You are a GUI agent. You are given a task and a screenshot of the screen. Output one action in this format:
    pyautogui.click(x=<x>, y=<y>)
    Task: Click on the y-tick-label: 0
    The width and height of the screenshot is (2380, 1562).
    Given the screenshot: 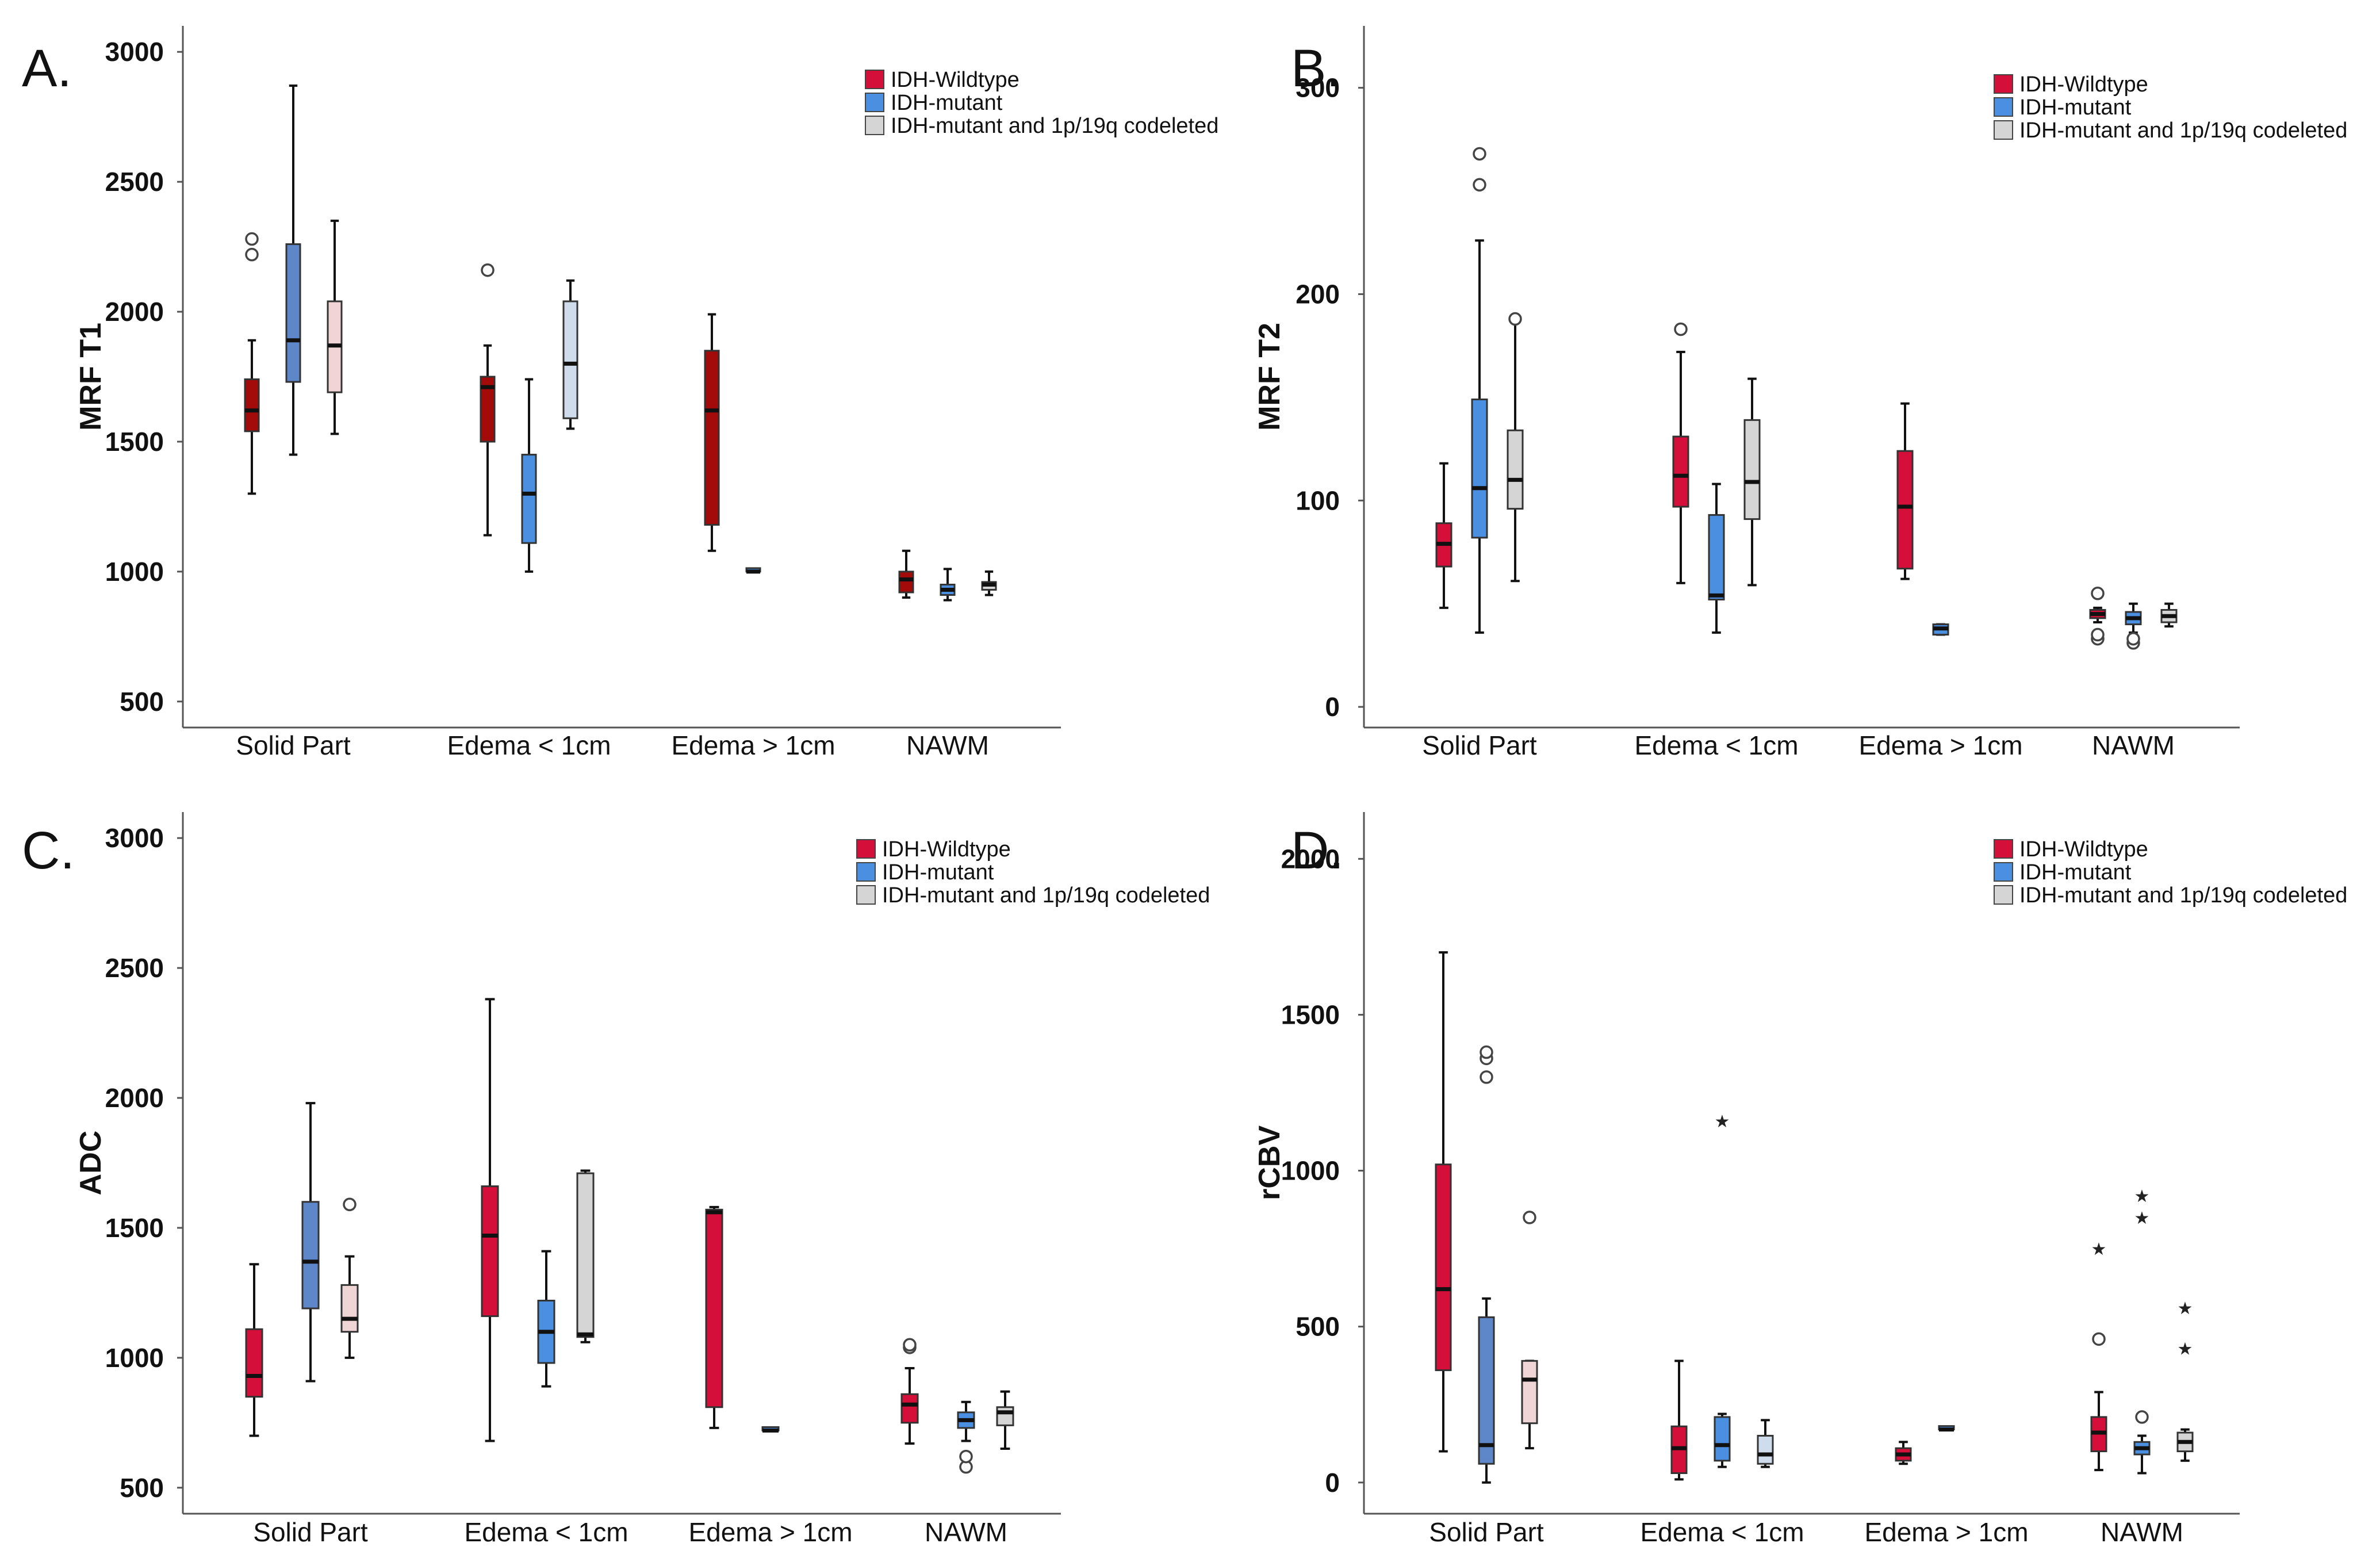 What is the action you would take?
    pyautogui.click(x=1332, y=1483)
    